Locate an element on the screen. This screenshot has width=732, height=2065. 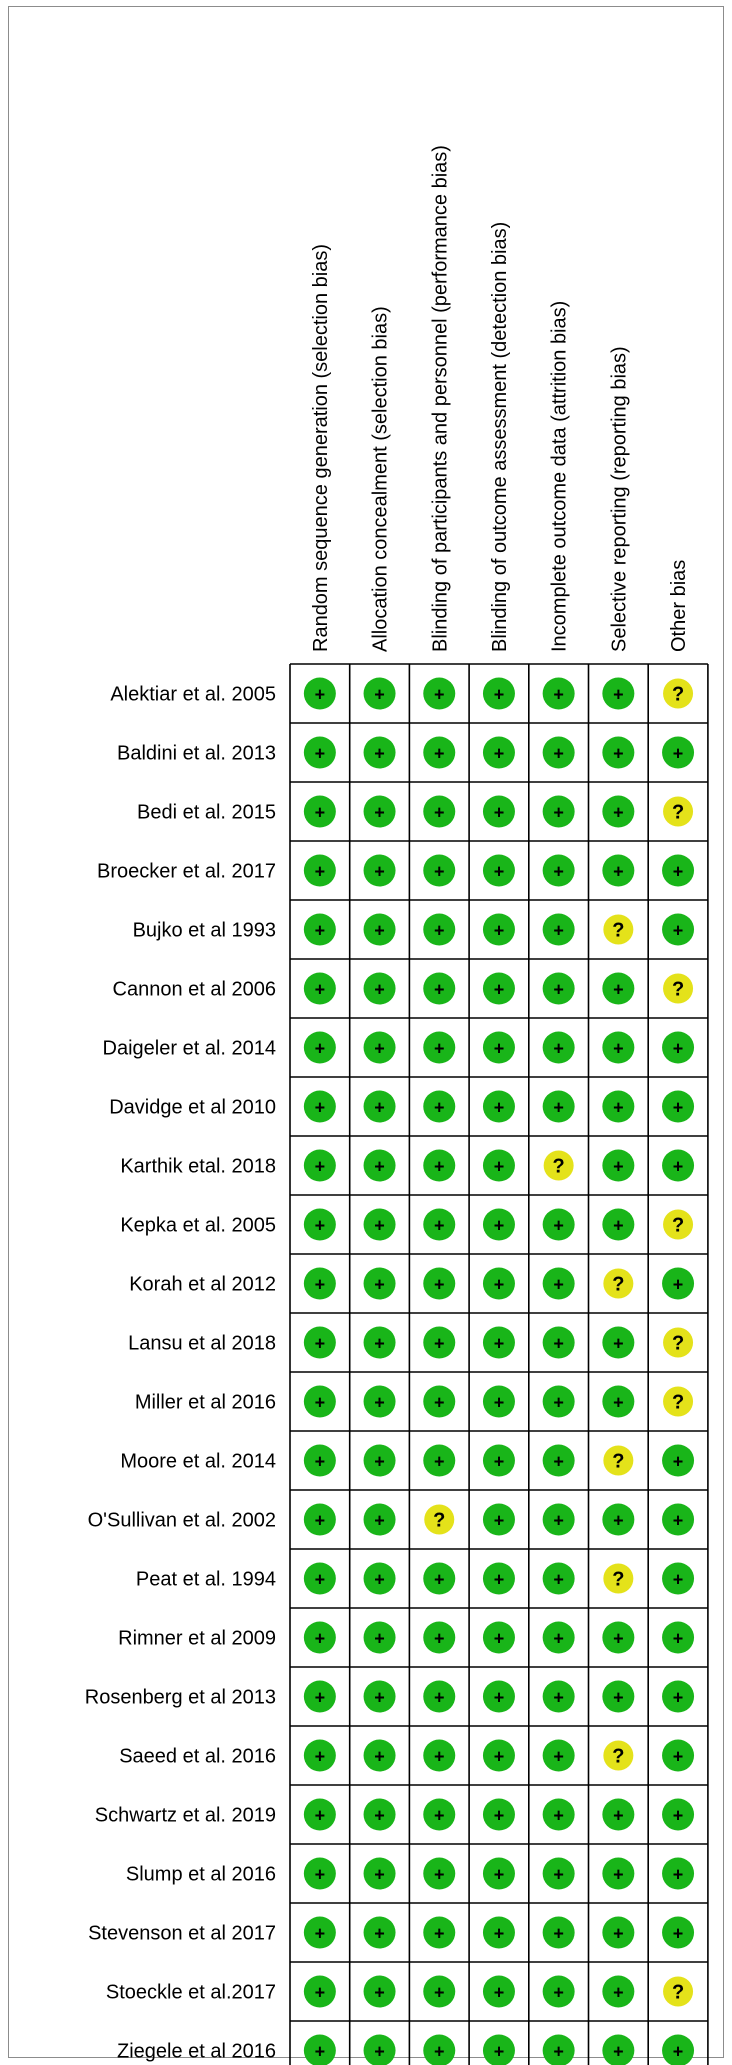
study-label: Peat et al. 1994 is located at coordinates (206, 1580).